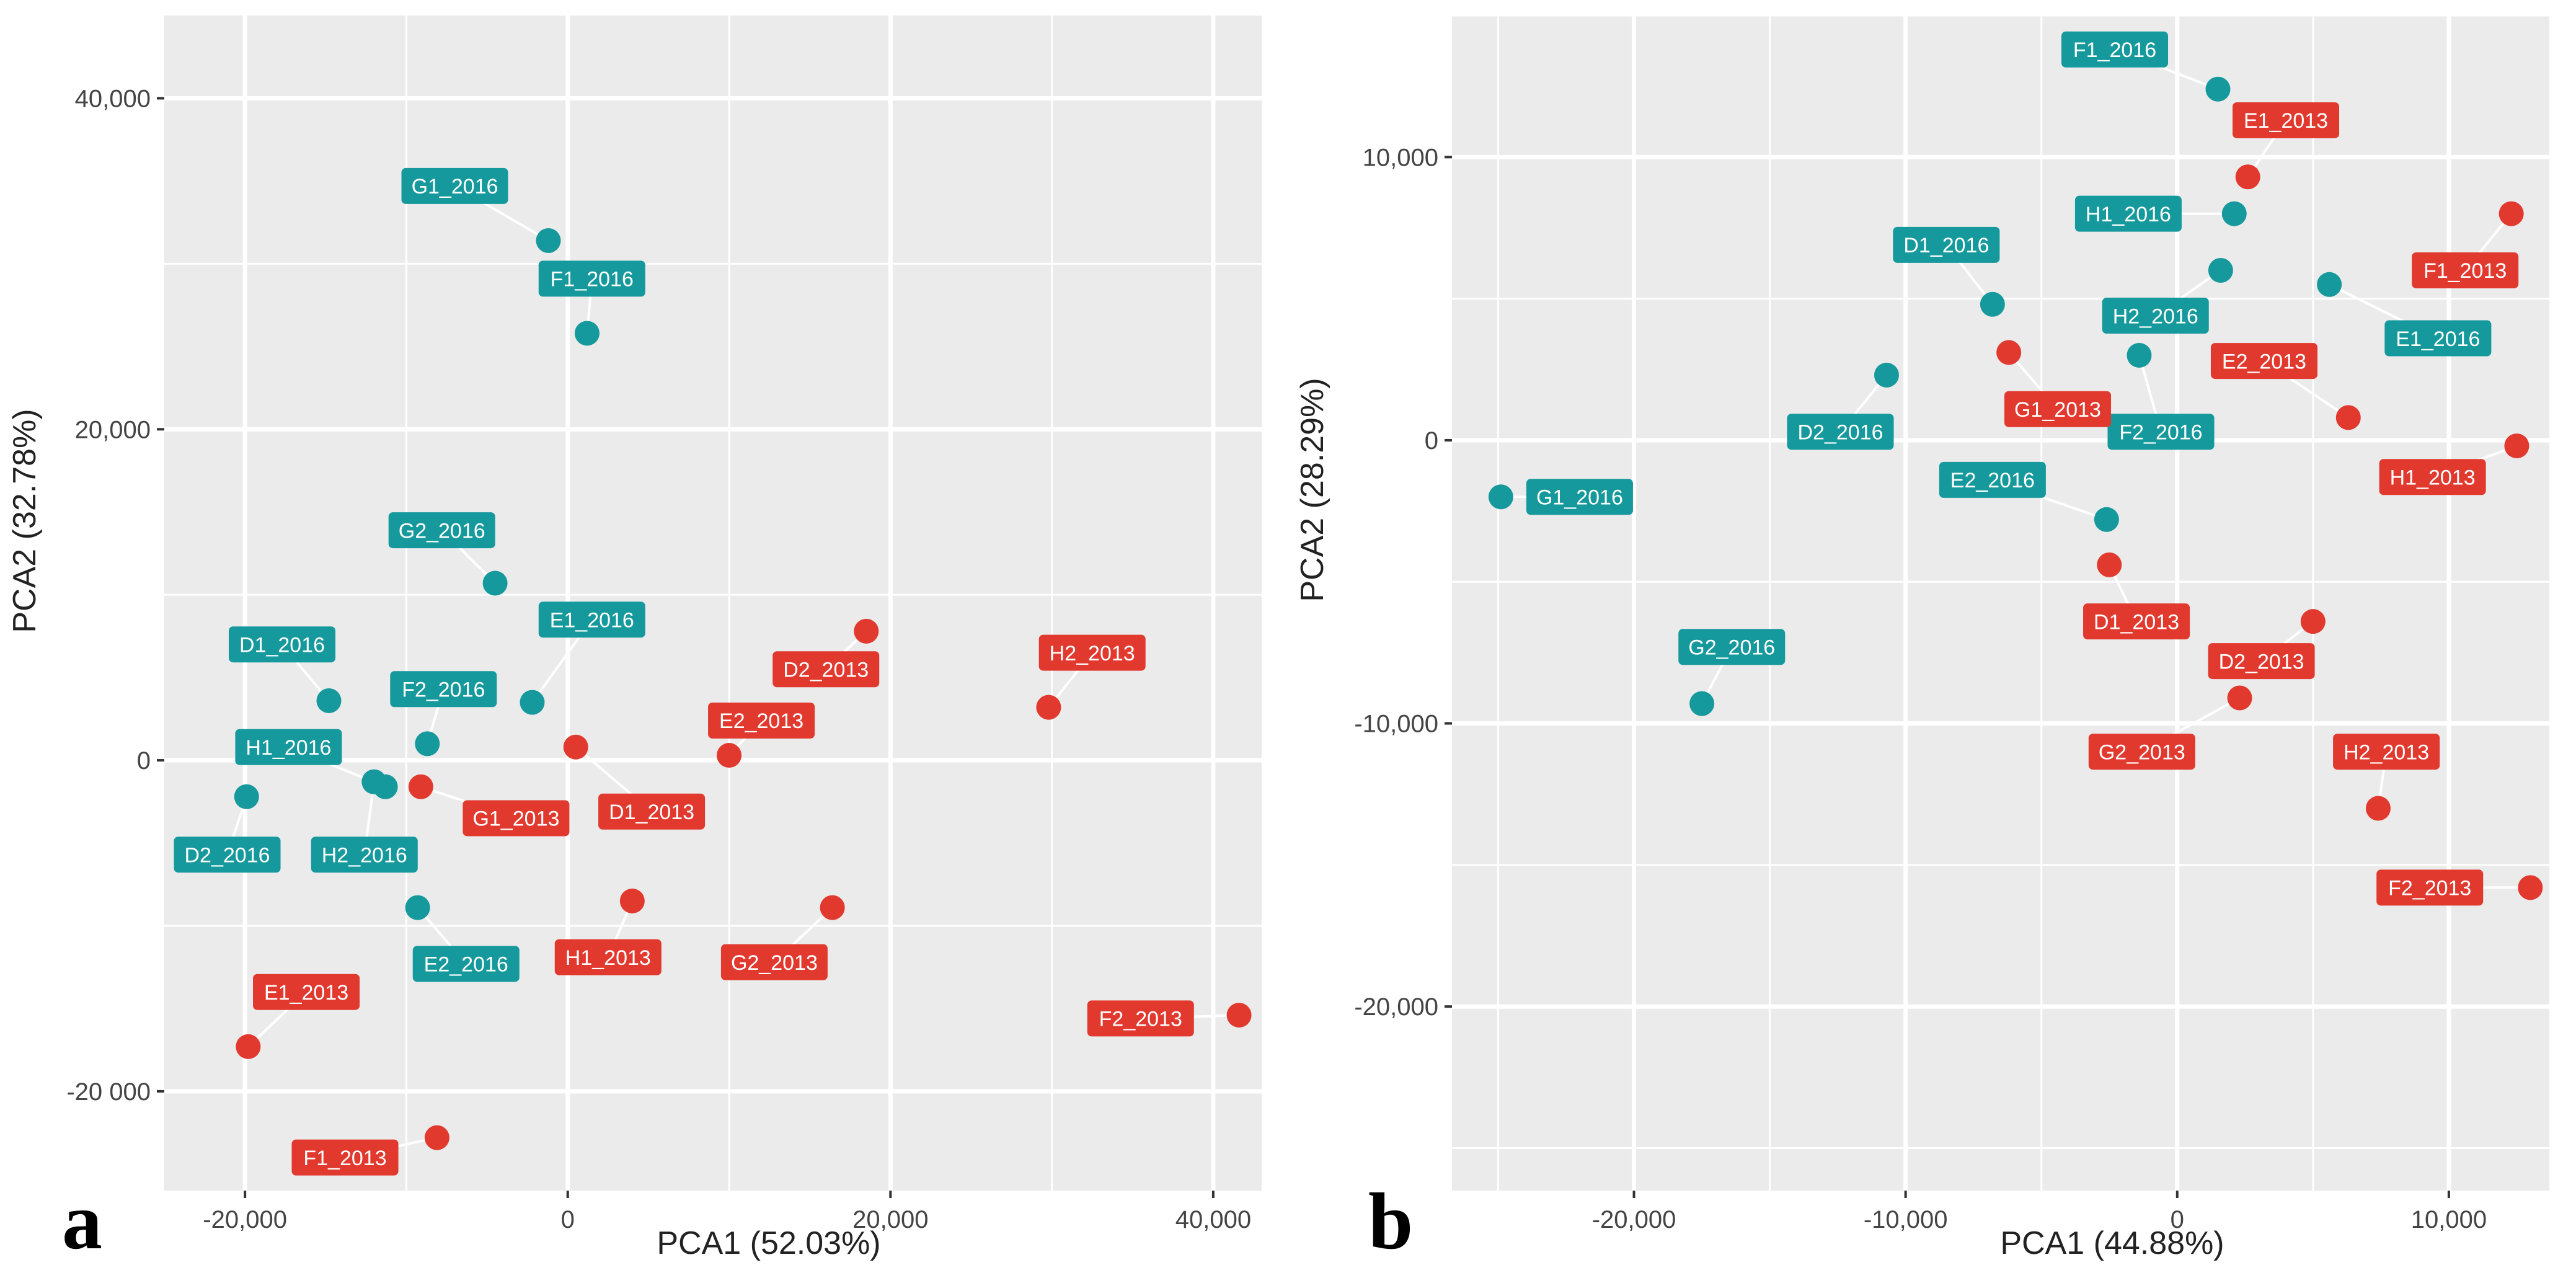  I want to click on label-text: D2_2016, so click(1840, 432).